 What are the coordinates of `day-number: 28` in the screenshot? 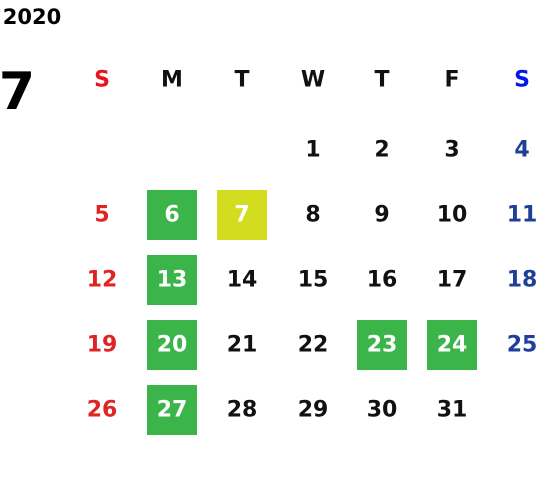 It's located at (242, 410).